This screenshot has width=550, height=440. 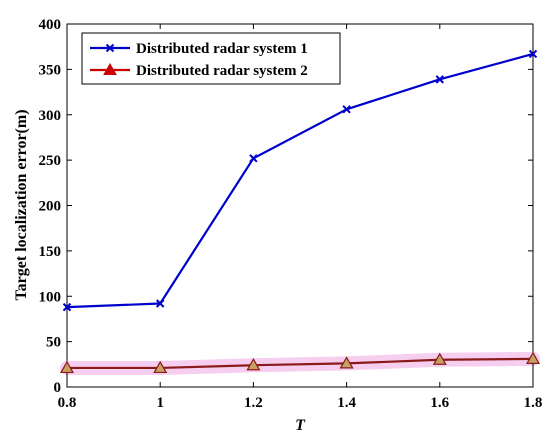 I want to click on series-2-line, so click(x=300, y=363).